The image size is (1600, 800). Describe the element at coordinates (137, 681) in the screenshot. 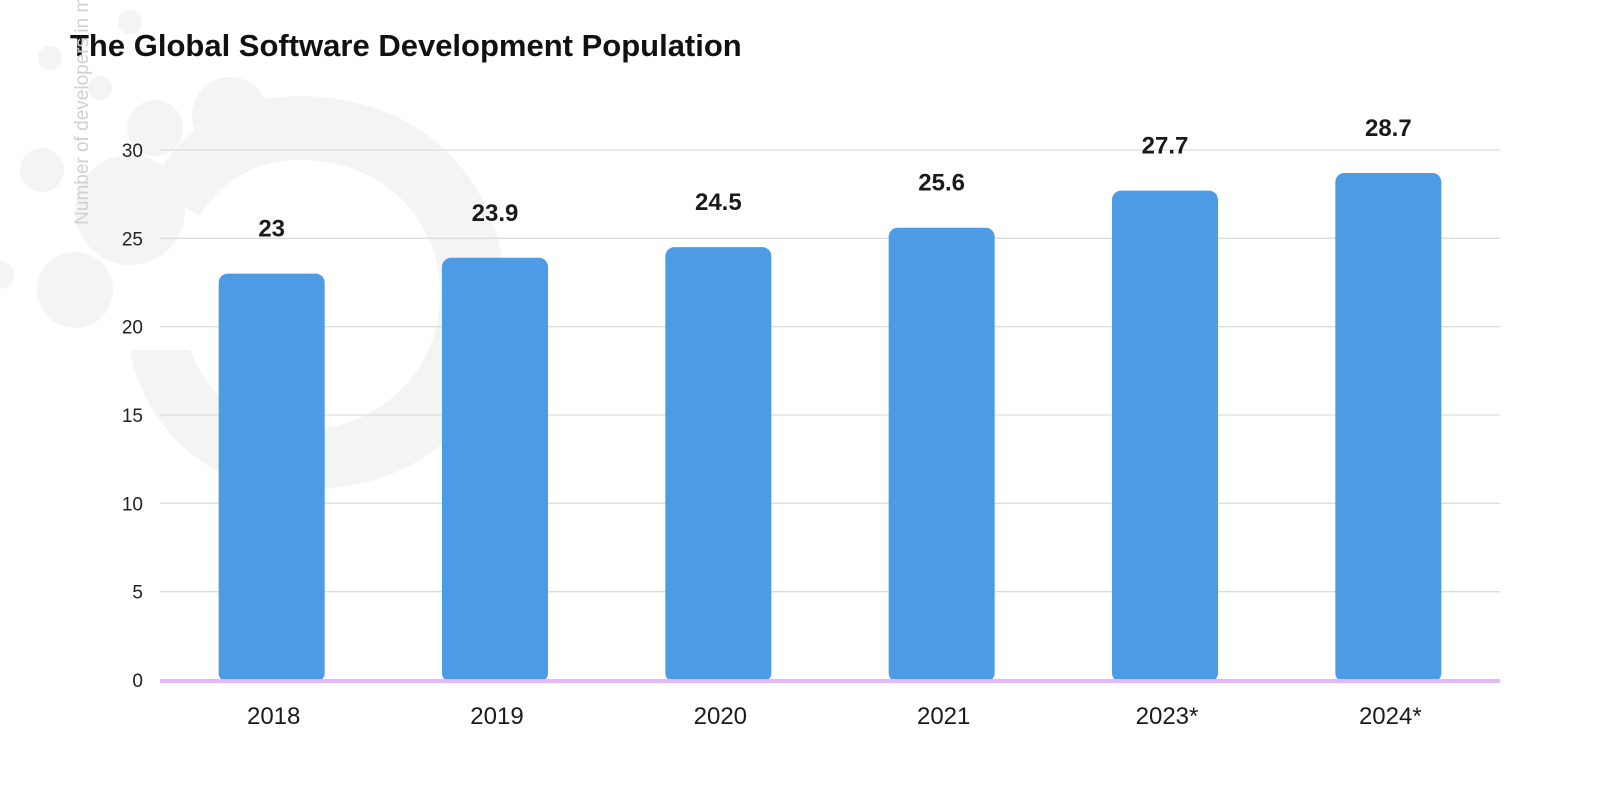

I see `y-tick-label: 0` at that location.